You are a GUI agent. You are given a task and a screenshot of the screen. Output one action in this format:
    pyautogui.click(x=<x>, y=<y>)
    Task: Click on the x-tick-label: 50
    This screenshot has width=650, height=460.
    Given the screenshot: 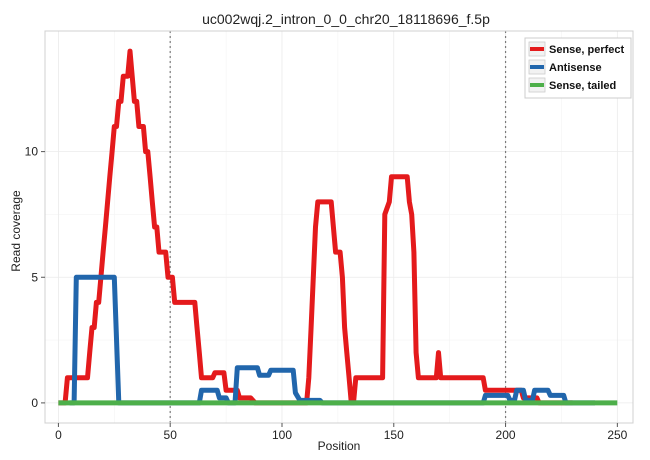 What is the action you would take?
    pyautogui.click(x=171, y=435)
    